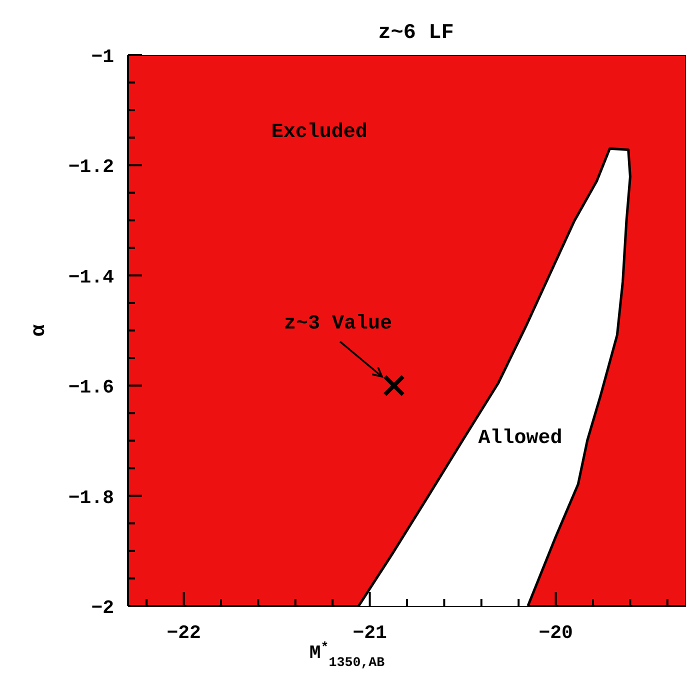  I want to click on y-tick-label: −1.2, so click(91, 167).